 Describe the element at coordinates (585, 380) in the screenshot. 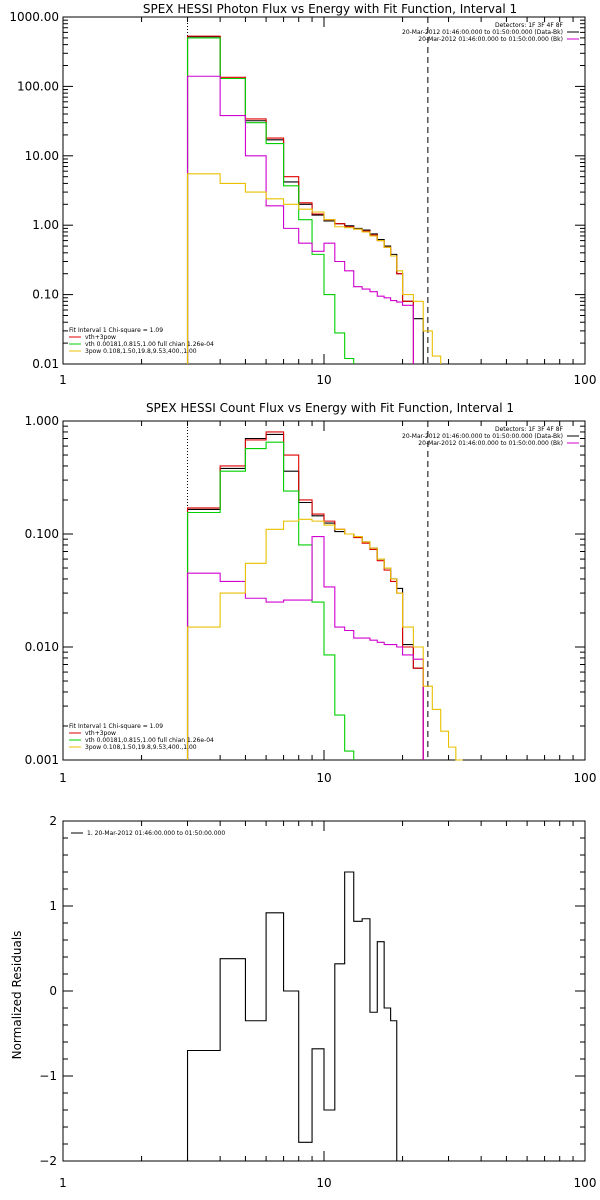

I see `photon-x-tick-label: 100` at that location.